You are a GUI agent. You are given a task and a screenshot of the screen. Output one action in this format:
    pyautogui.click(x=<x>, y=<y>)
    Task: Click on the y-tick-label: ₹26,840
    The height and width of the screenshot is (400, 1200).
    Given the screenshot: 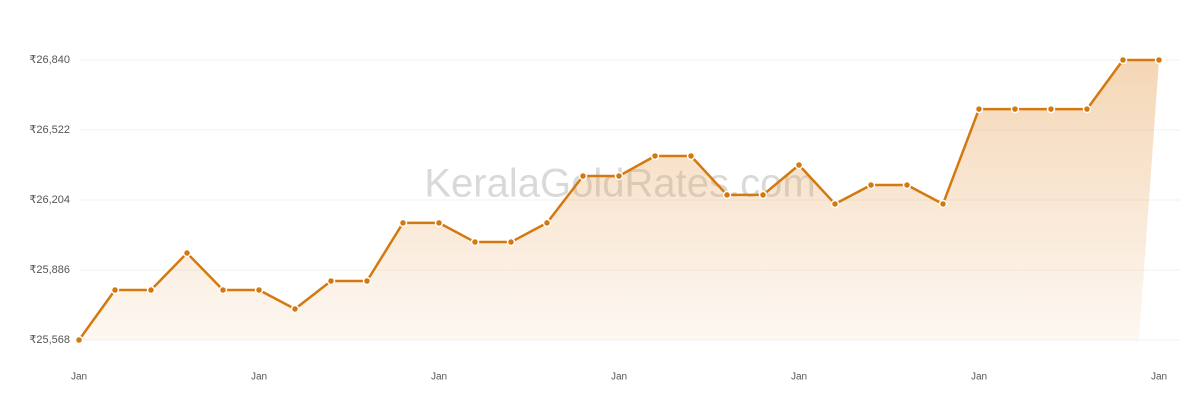 What is the action you would take?
    pyautogui.click(x=49, y=60)
    